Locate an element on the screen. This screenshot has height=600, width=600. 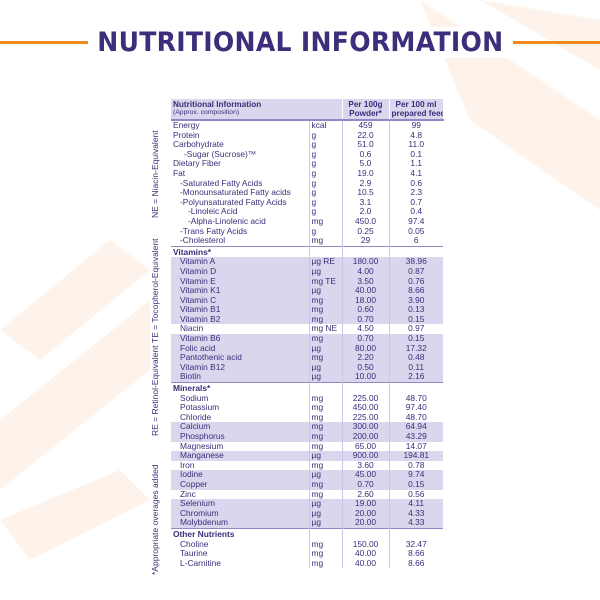
nutrient-name: Vitamin B2 is located at coordinates (240, 319).